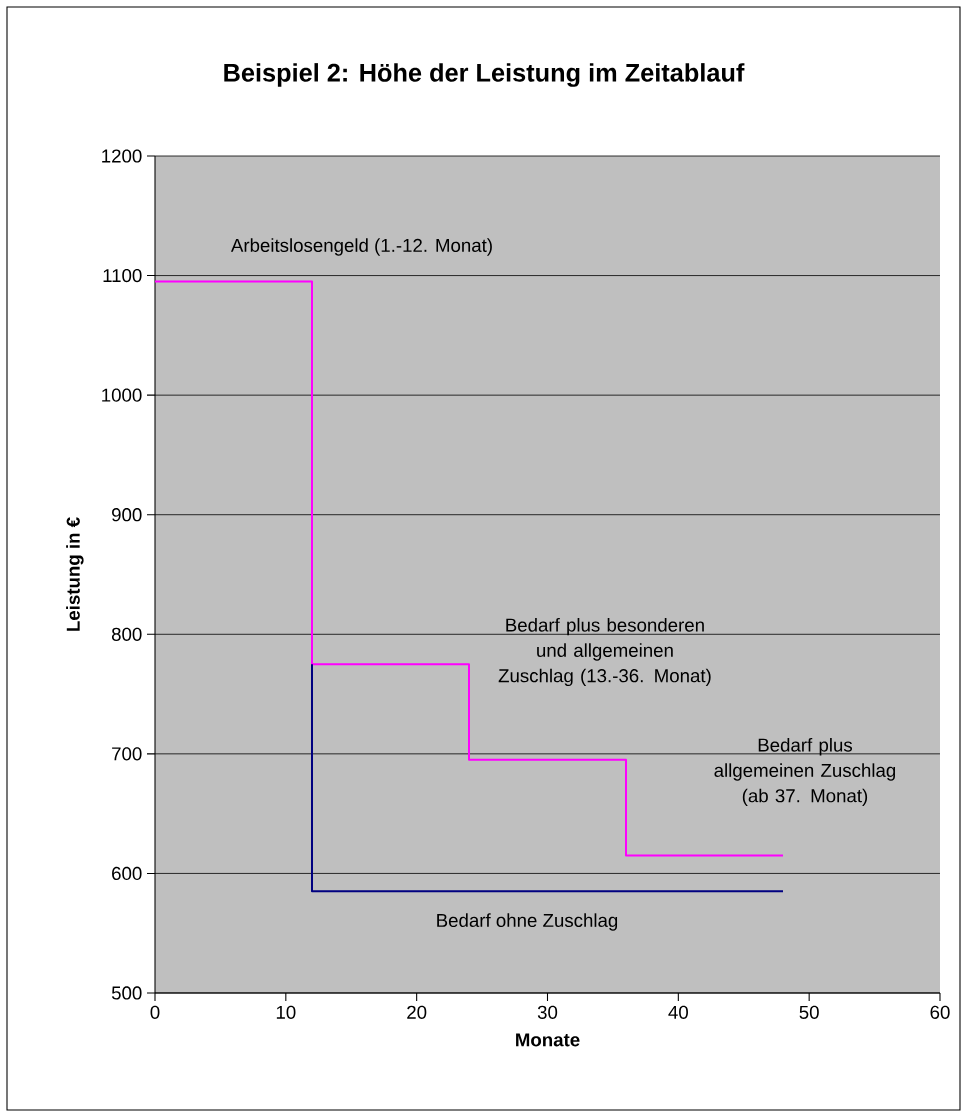  What do you see at coordinates (604, 652) in the screenshot?
I see `annotation: Bedarf plus besonderen und allgemeinen Zuschlag (13.-36. Monat)` at bounding box center [604, 652].